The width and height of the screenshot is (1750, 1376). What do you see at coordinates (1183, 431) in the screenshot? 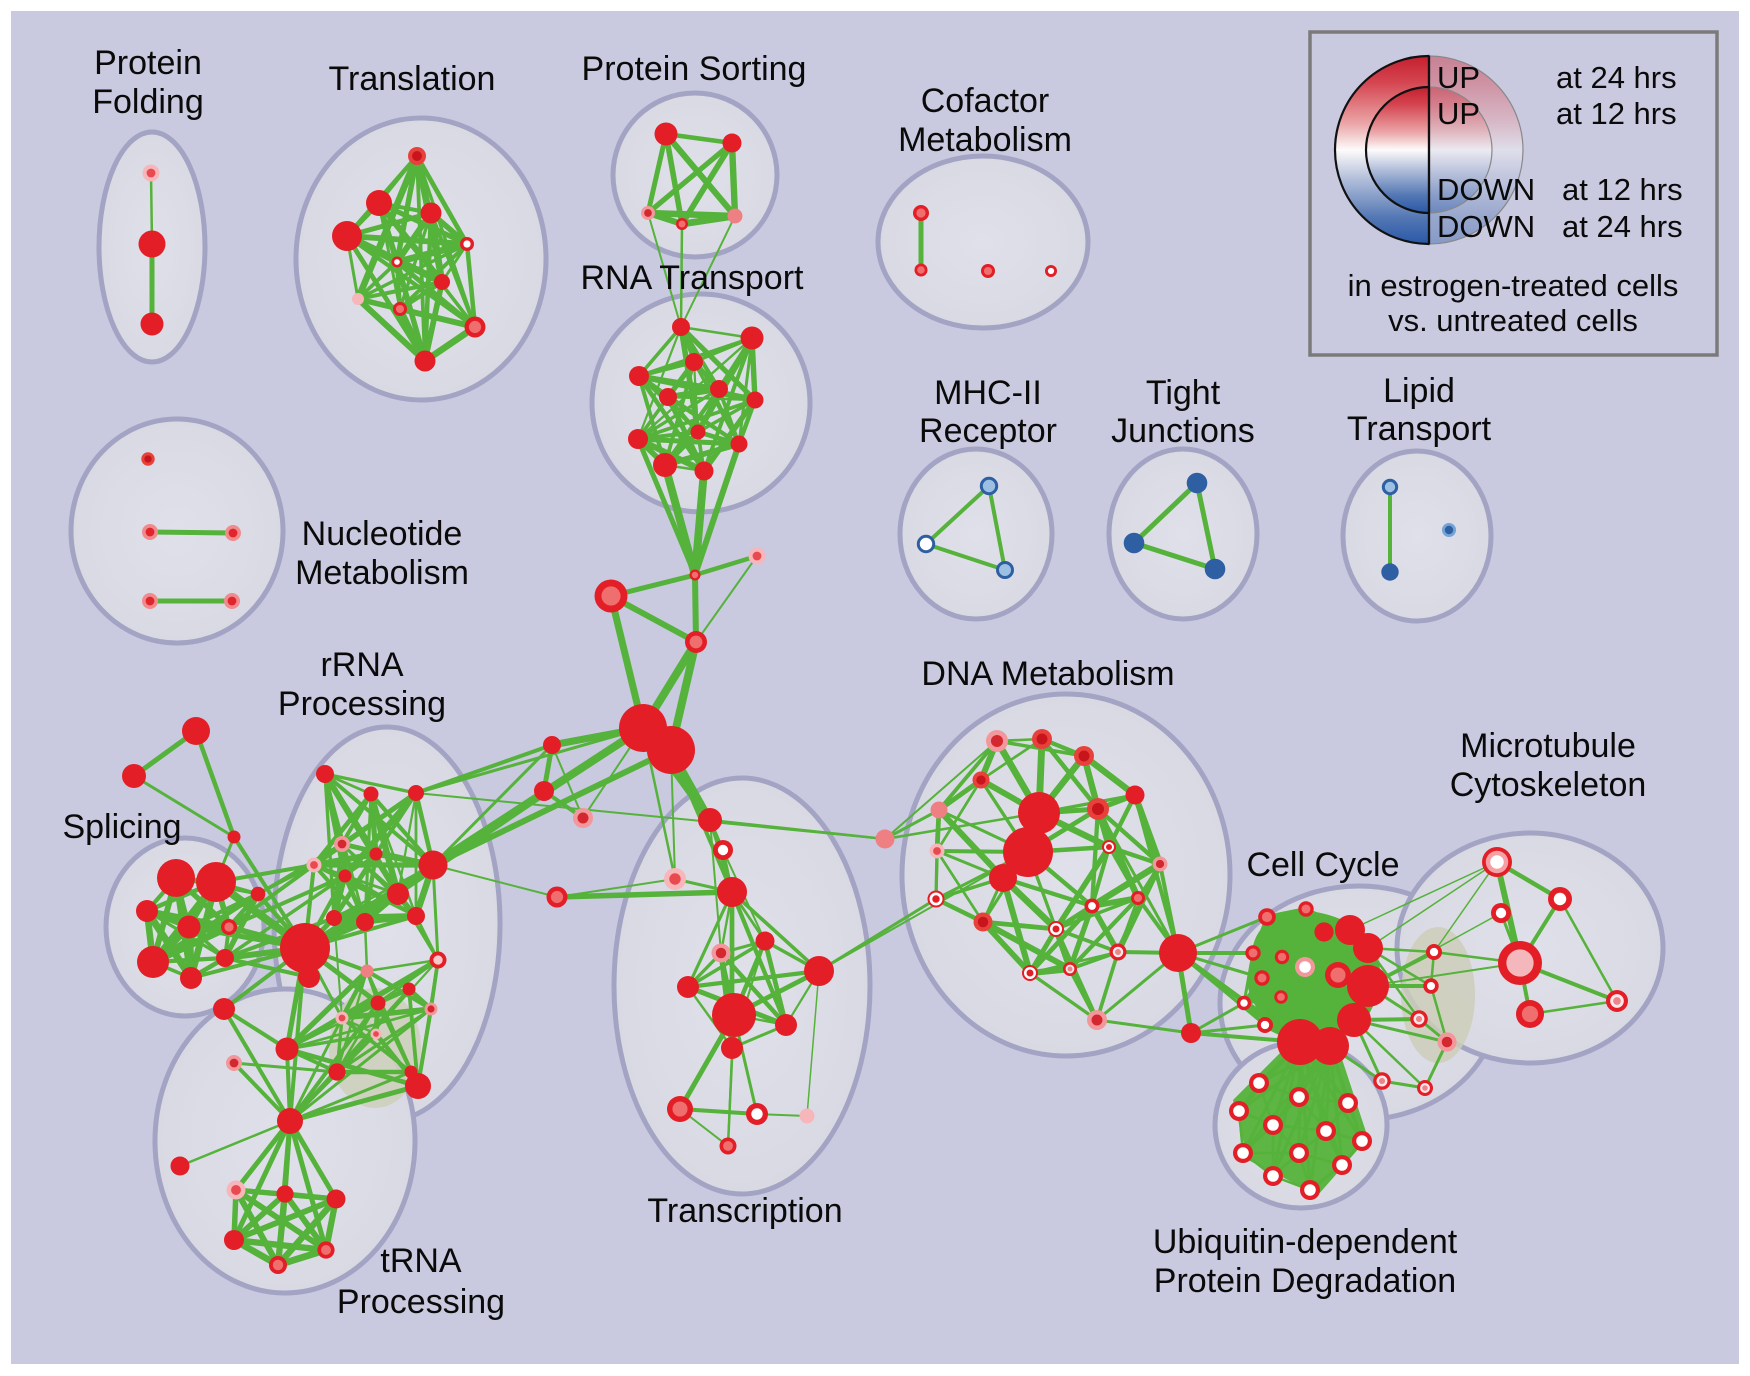
I see `svg-text: Junctions` at bounding box center [1183, 431].